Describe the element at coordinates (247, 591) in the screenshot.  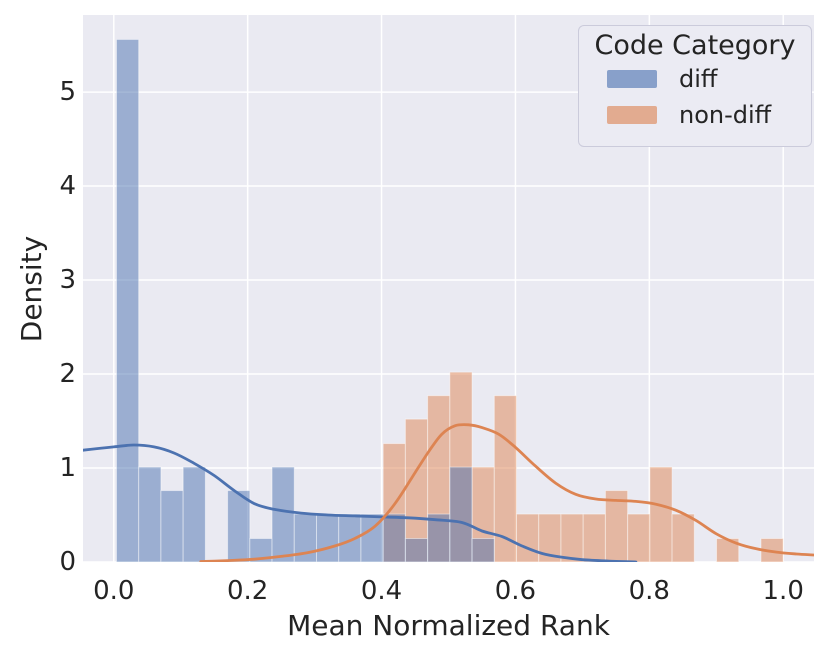
I see `x-tick-label: 0.2` at that location.